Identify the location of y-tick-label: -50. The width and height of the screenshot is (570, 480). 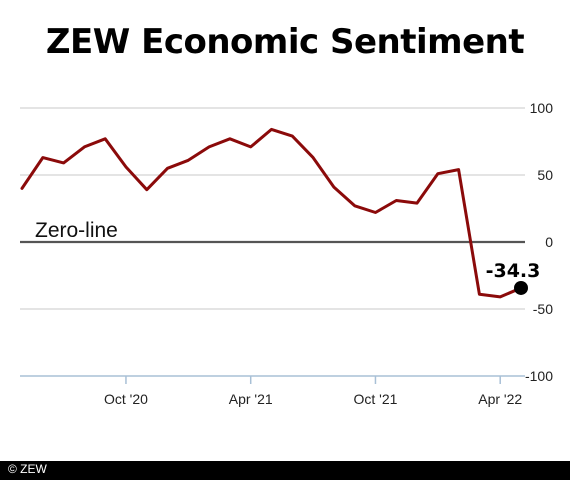
(543, 309).